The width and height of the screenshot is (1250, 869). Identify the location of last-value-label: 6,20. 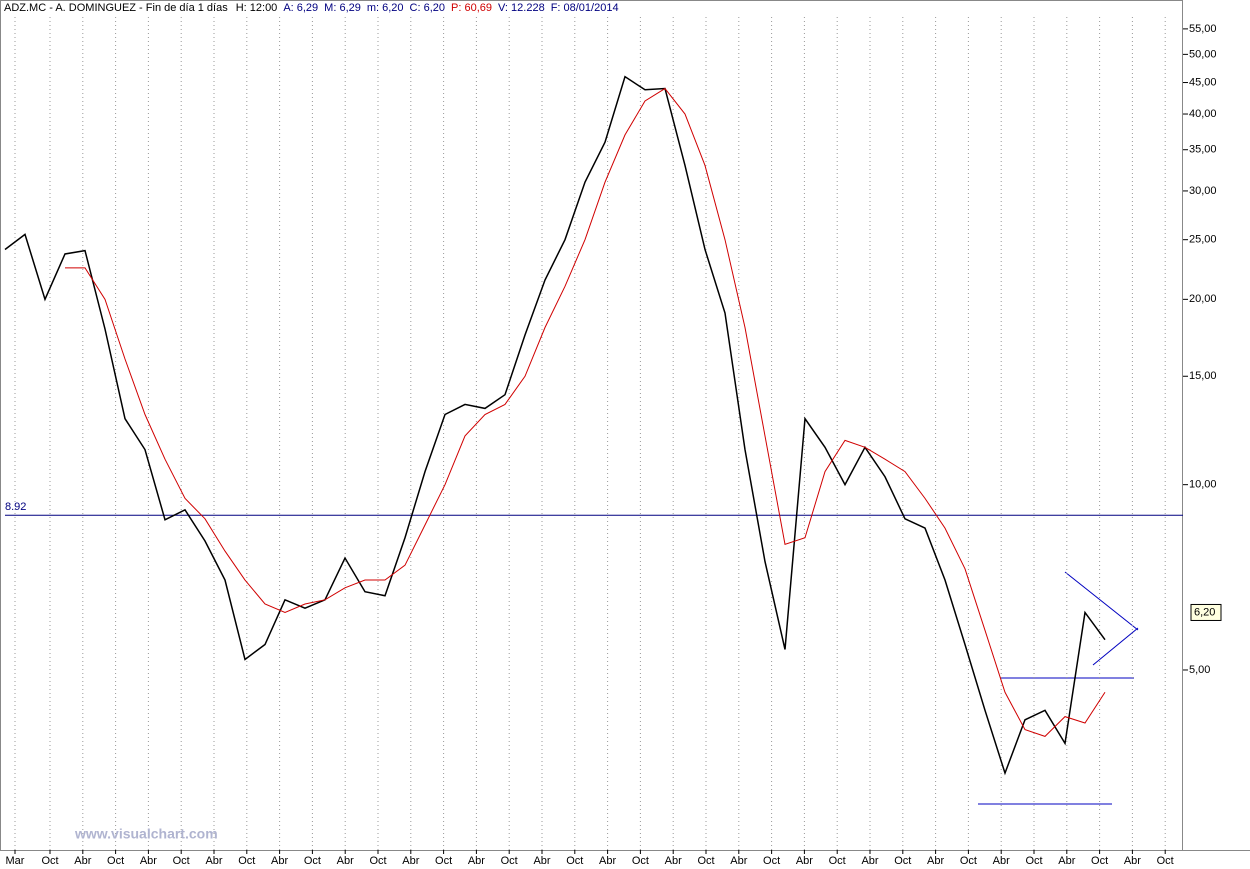
(1204, 612).